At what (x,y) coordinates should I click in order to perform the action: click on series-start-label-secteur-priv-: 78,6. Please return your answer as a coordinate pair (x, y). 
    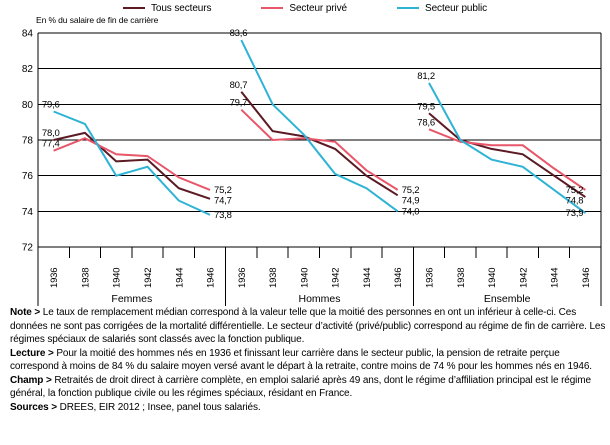
    Looking at the image, I should click on (426, 122).